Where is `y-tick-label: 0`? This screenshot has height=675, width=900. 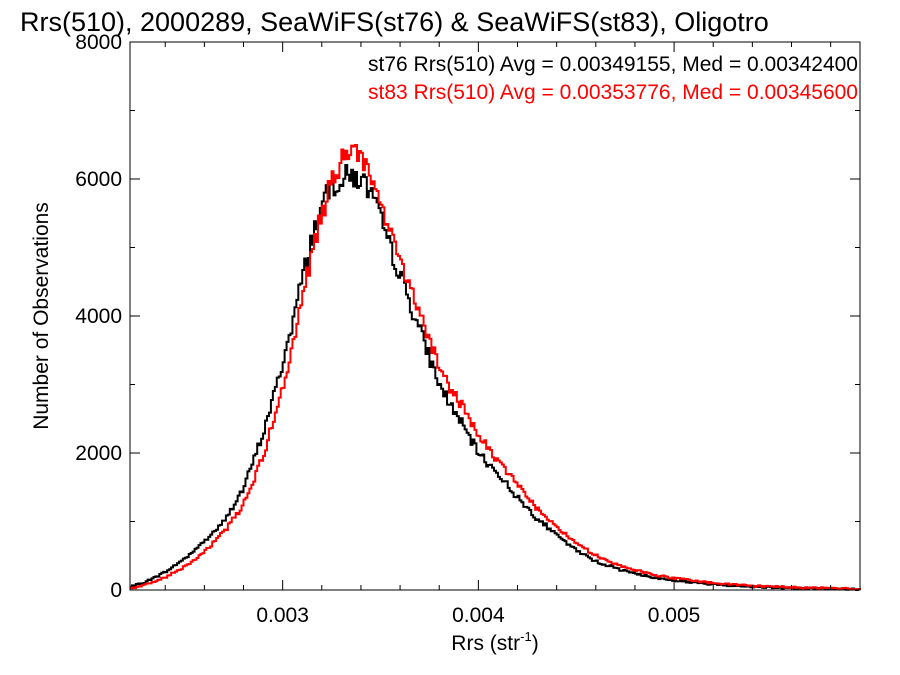 y-tick-label: 0 is located at coordinates (116, 590).